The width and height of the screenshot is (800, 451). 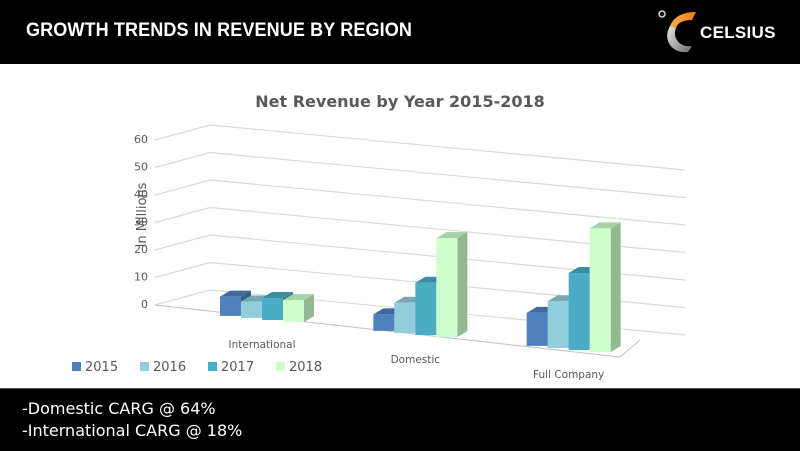 I want to click on x-category-label: Full Company, so click(x=568, y=375).